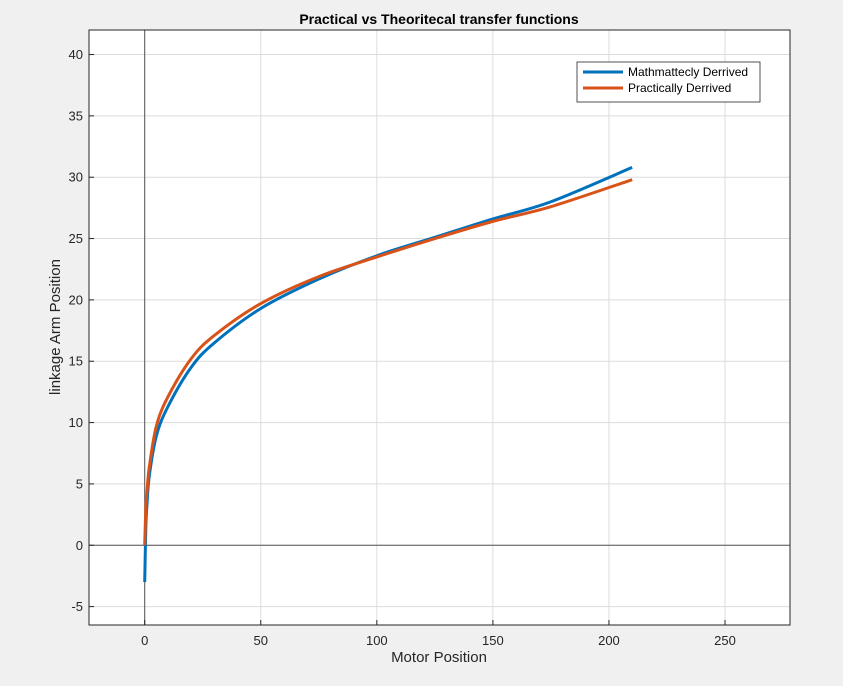  What do you see at coordinates (493, 640) in the screenshot?
I see `x-tick-label: 150` at bounding box center [493, 640].